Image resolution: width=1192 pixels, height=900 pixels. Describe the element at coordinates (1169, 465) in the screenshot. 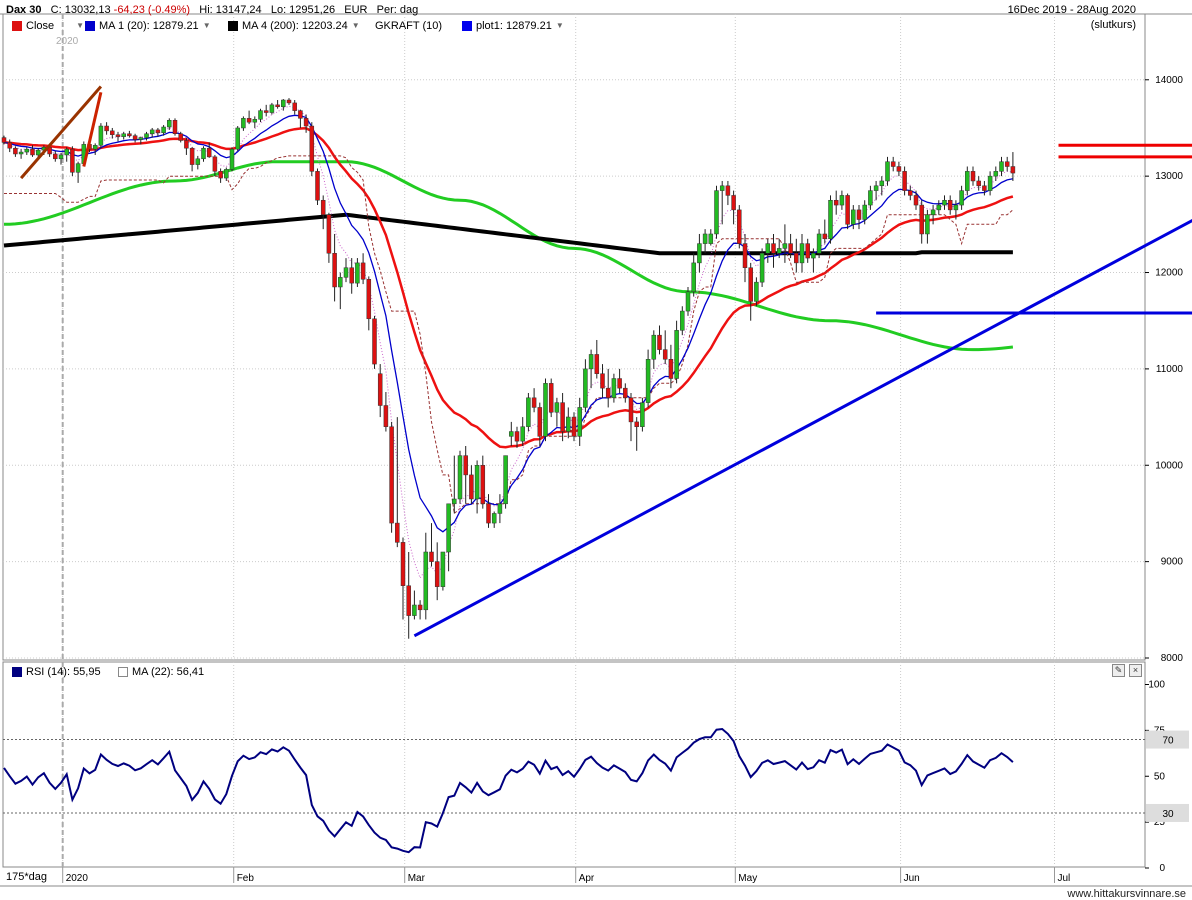

I see `price-tick-label: 10000` at that location.